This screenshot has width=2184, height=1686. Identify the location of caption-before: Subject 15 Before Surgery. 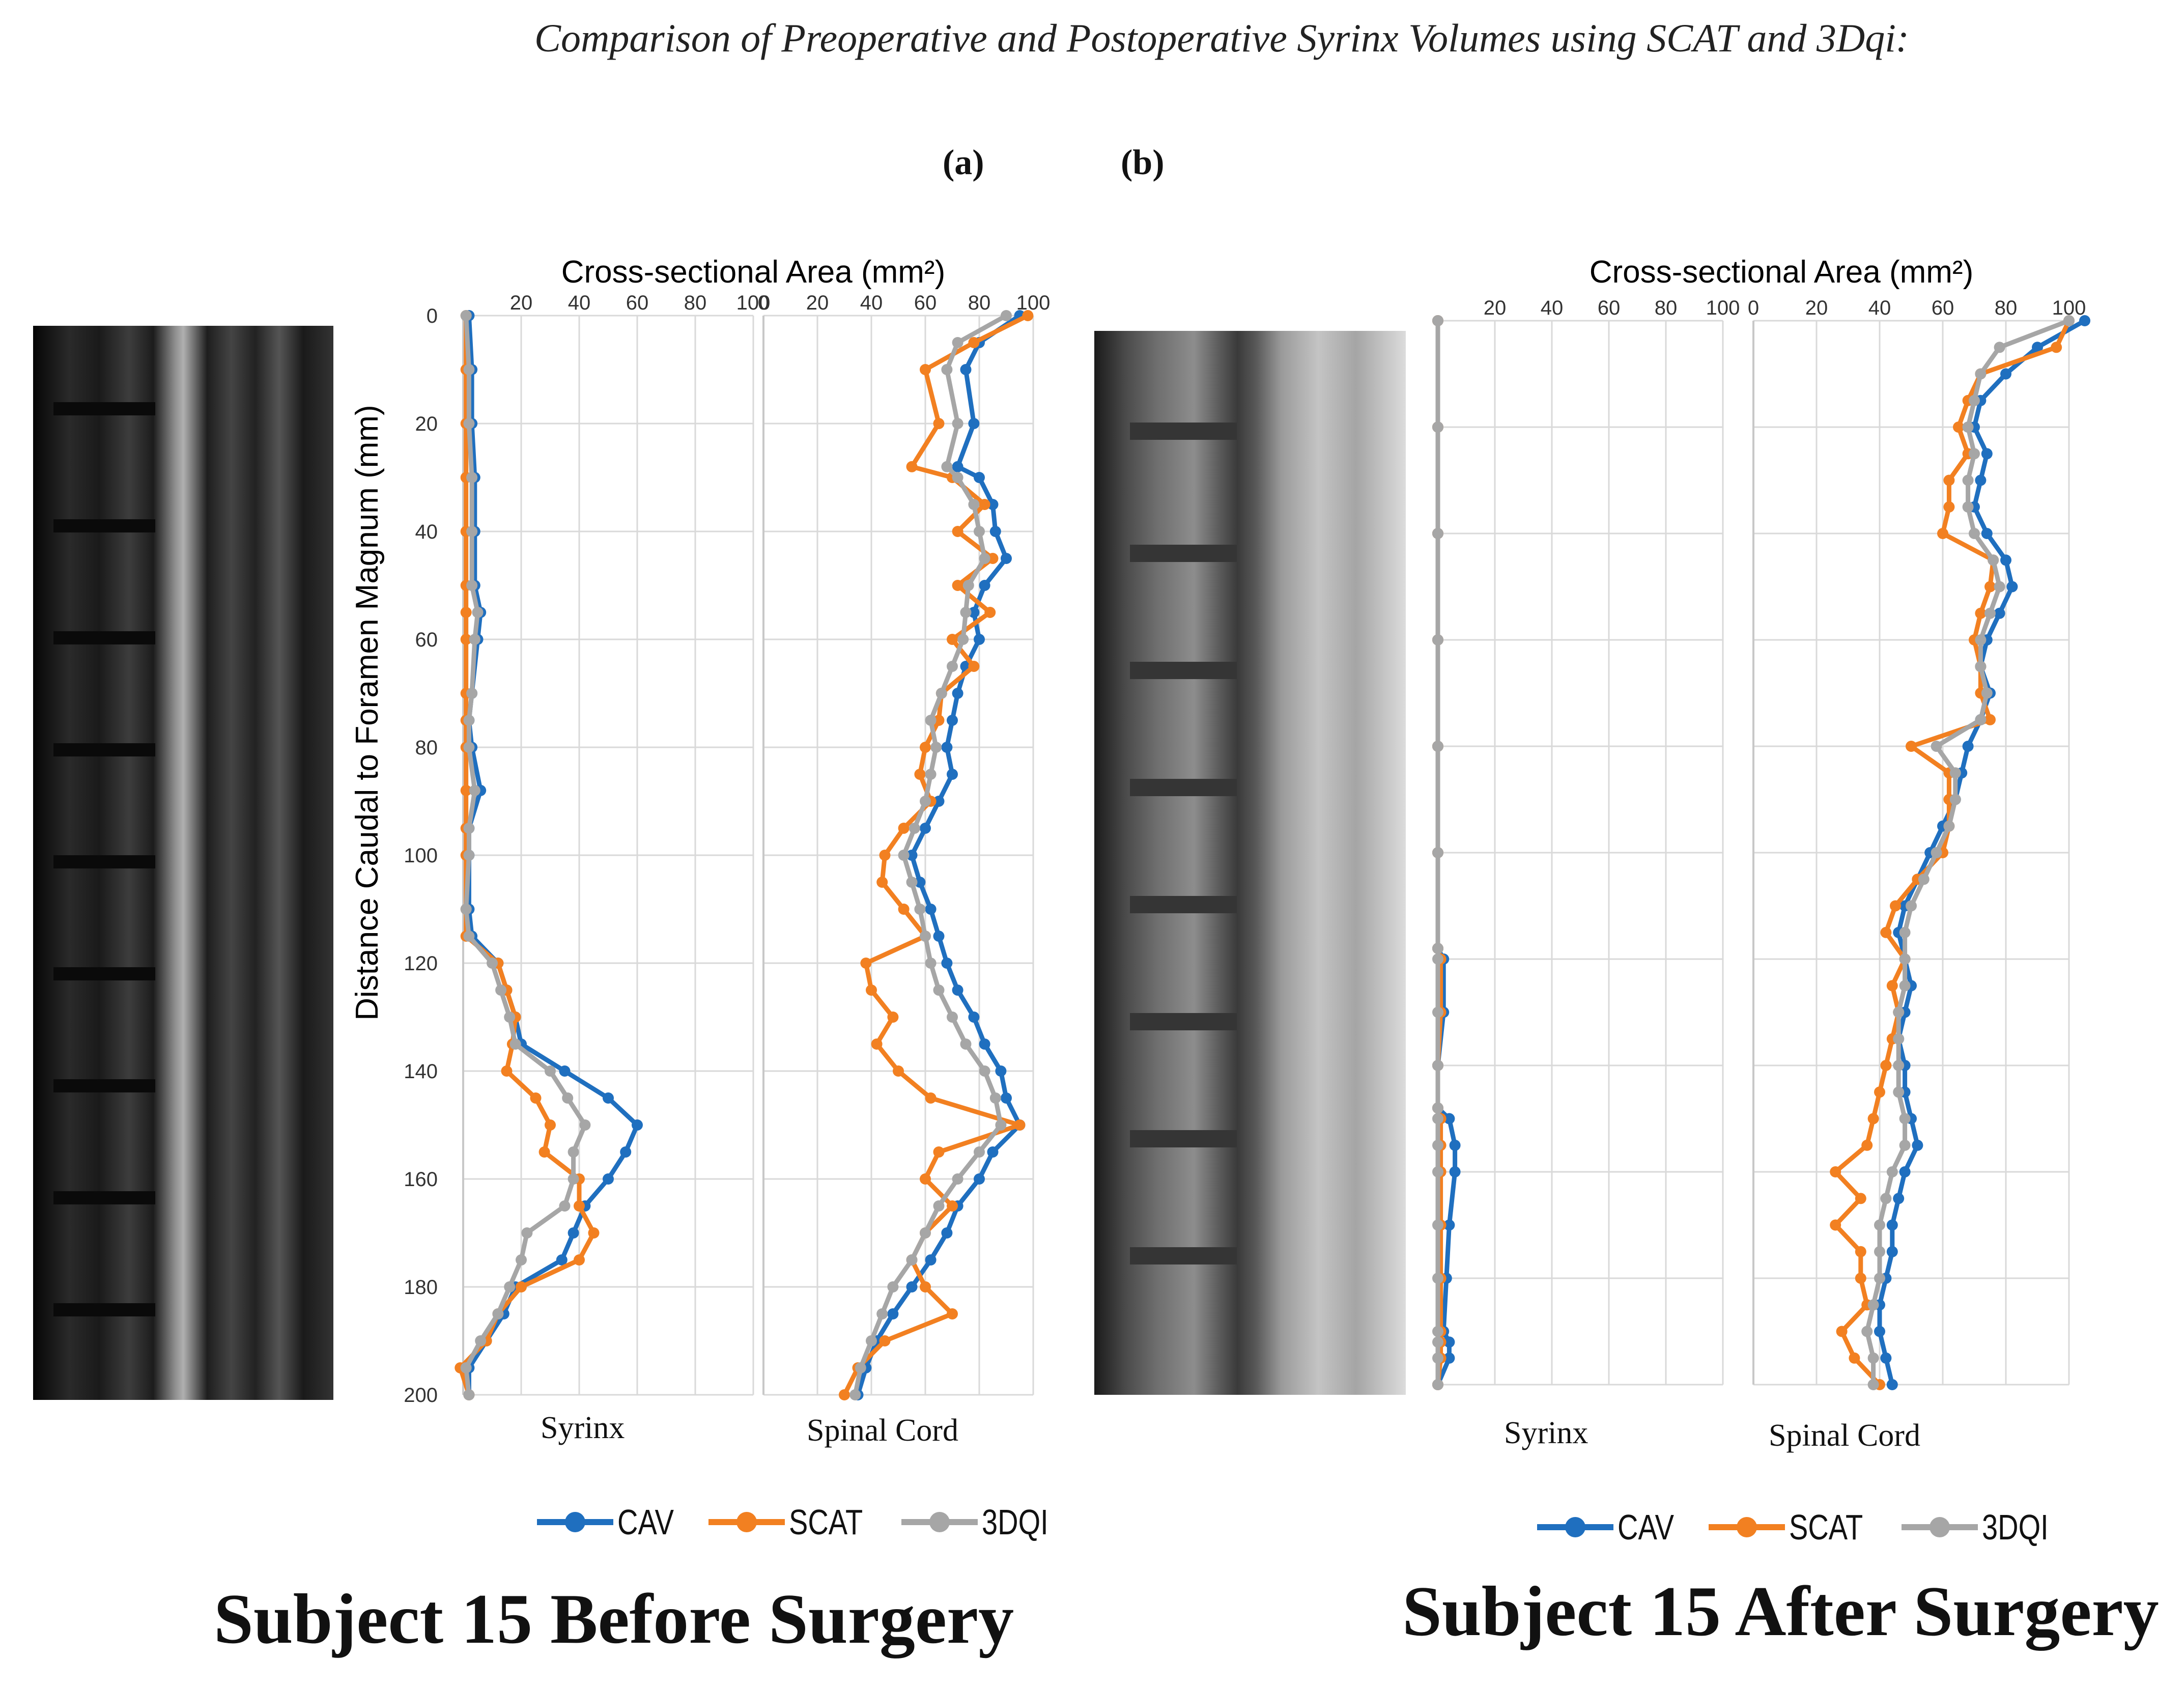
(614, 1619).